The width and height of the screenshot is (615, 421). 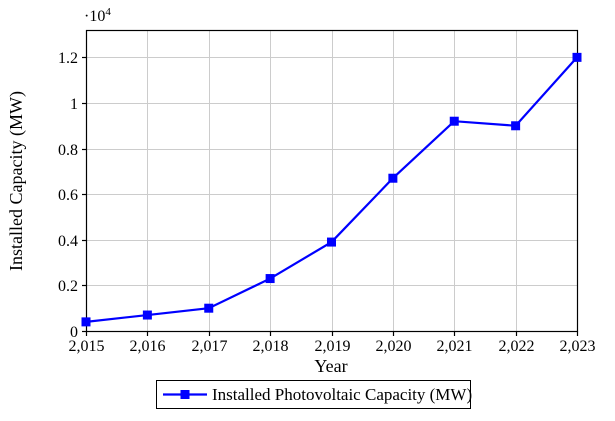 I want to click on legend: Installed Photovoltaic Capacity (MW), so click(x=314, y=394).